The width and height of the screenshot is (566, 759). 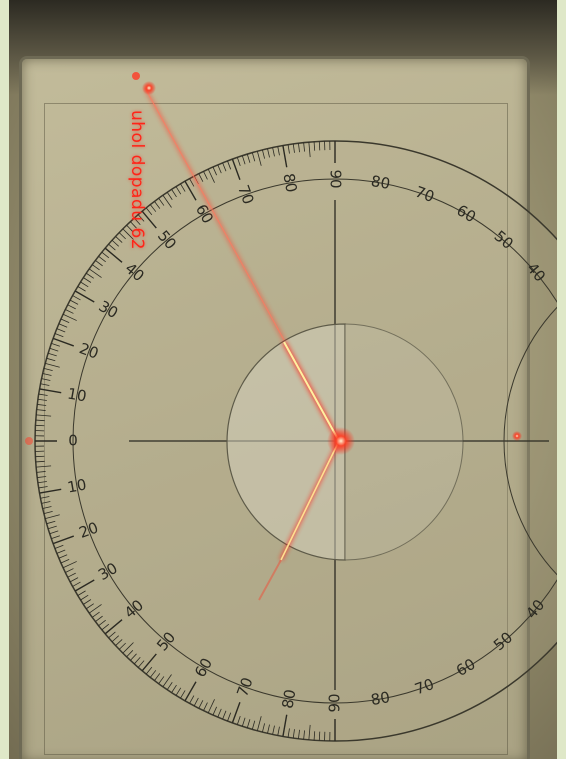 What do you see at coordinates (137, 180) in the screenshot?
I see `angle-annotation: uhol dopadu 62` at bounding box center [137, 180].